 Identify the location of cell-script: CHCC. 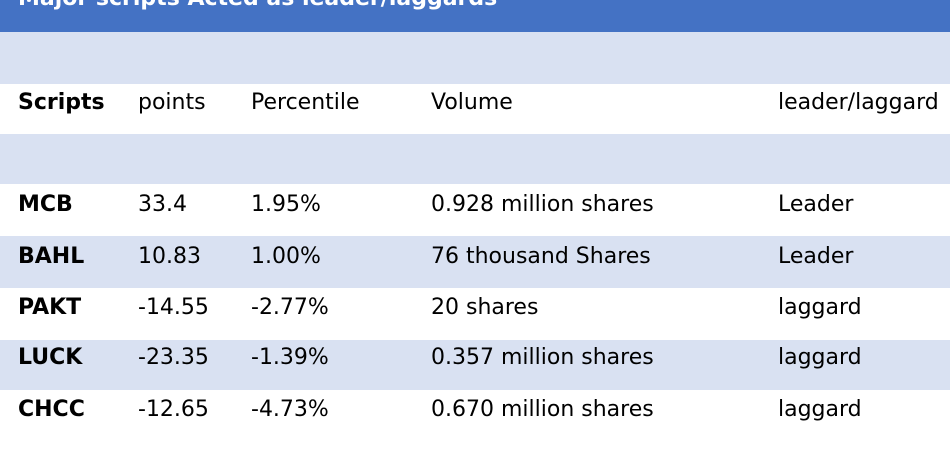
(51, 409).